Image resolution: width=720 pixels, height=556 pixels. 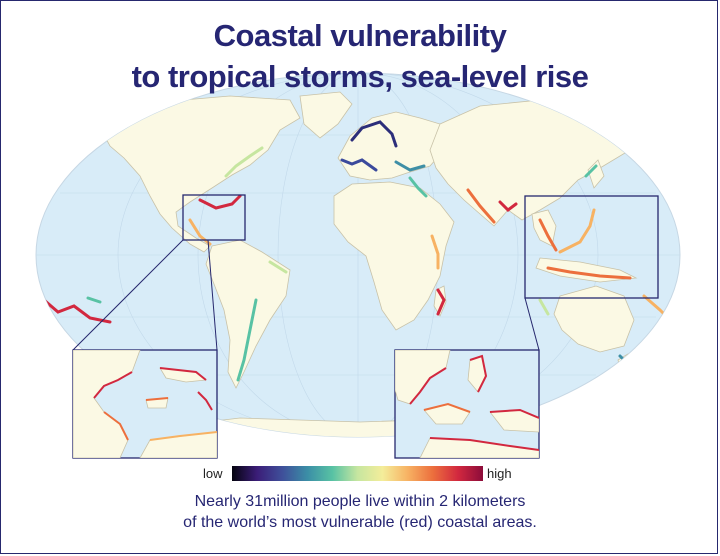 I want to click on map-title-line-1: Coastal vulnerability, so click(x=360, y=35).